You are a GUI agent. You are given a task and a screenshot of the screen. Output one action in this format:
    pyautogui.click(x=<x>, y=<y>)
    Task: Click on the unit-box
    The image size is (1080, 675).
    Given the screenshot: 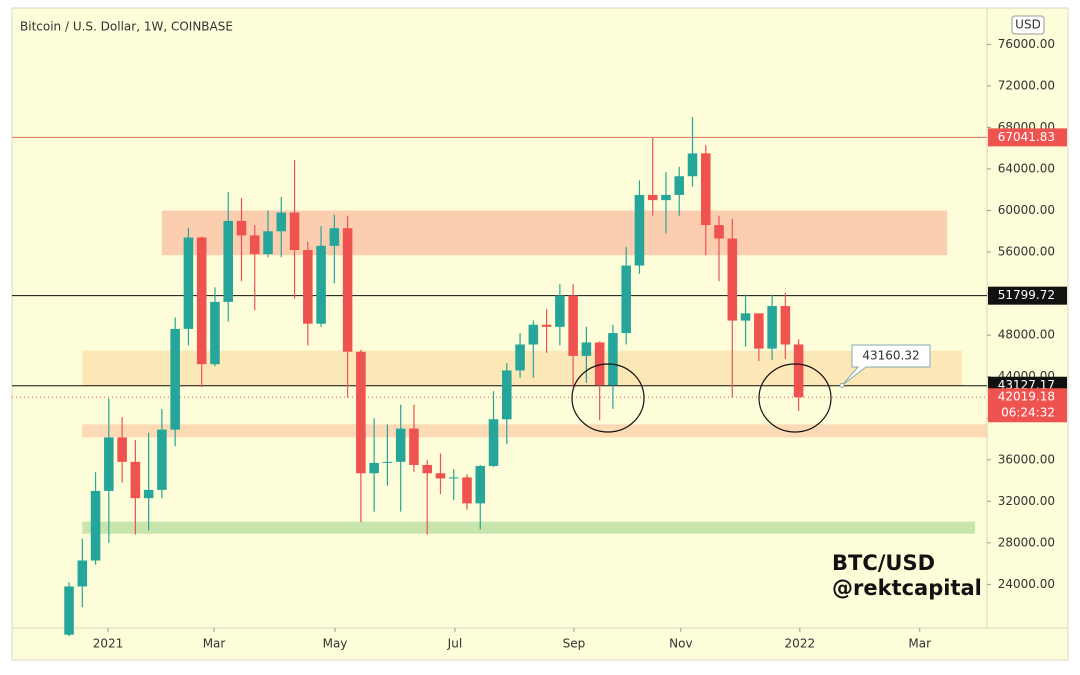 What is the action you would take?
    pyautogui.click(x=1028, y=25)
    